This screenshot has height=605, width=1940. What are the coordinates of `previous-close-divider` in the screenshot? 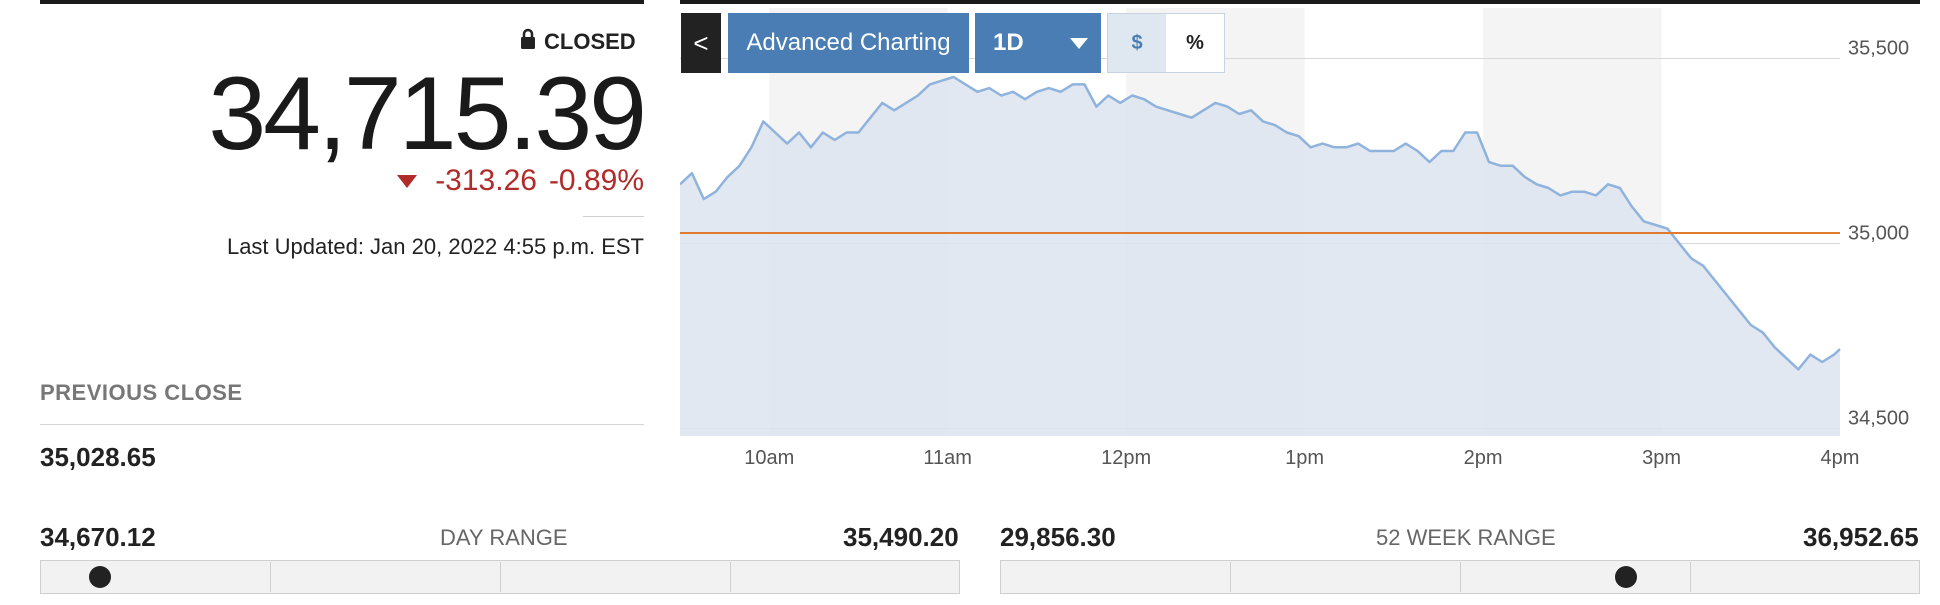 It's located at (342, 424).